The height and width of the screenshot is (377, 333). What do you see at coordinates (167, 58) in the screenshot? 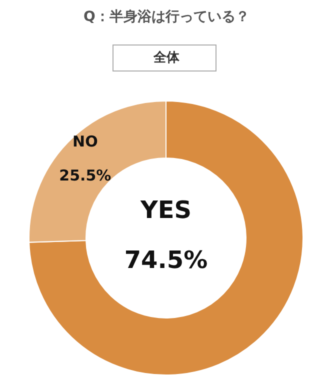
I see `subtitle: 全体` at bounding box center [167, 58].